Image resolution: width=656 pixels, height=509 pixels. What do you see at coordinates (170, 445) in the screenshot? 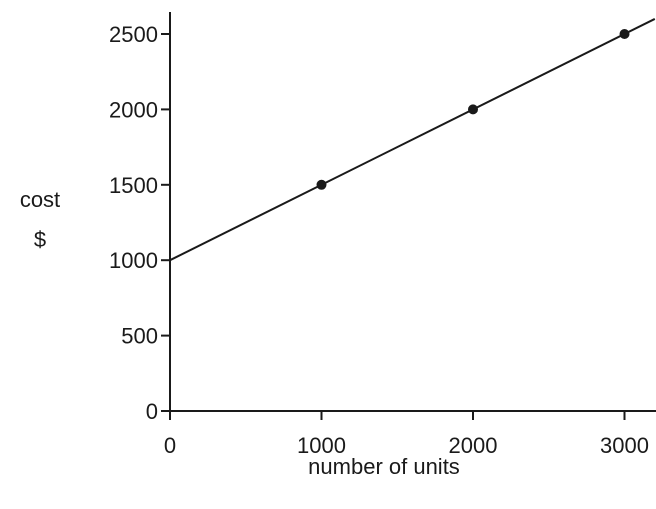
I see `x-tick-label-0: 0` at bounding box center [170, 445].